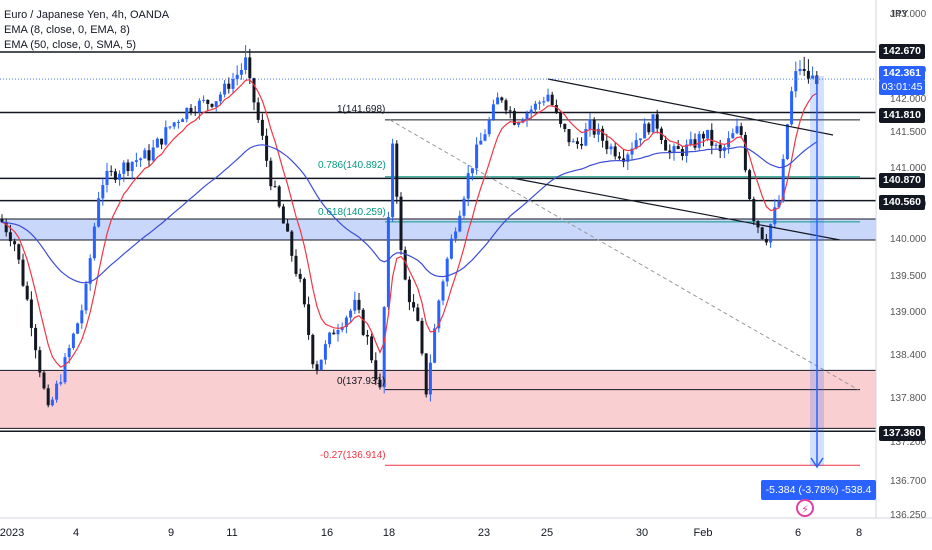 This screenshot has width=932, height=550. Describe the element at coordinates (908, 355) in the screenshot. I see `y-tick-label: 138.400` at that location.